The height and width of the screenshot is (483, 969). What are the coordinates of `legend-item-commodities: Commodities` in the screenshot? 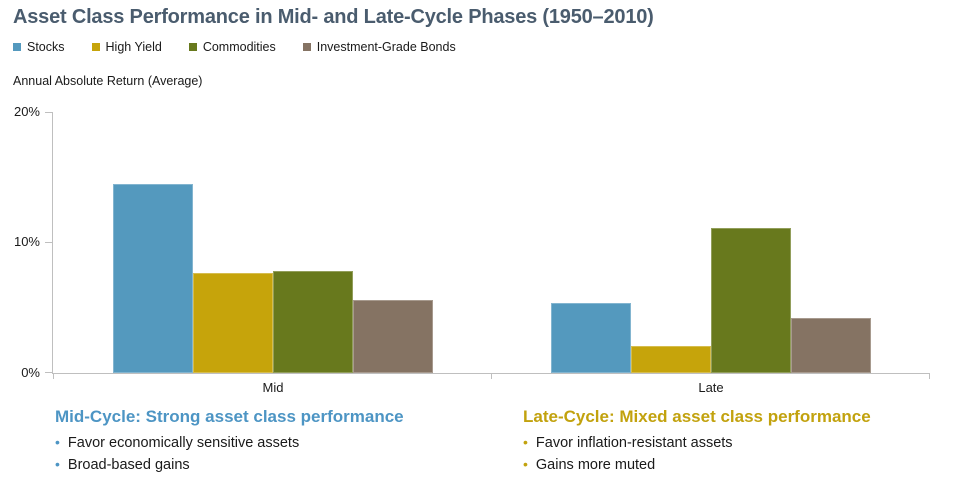 It's located at (232, 47).